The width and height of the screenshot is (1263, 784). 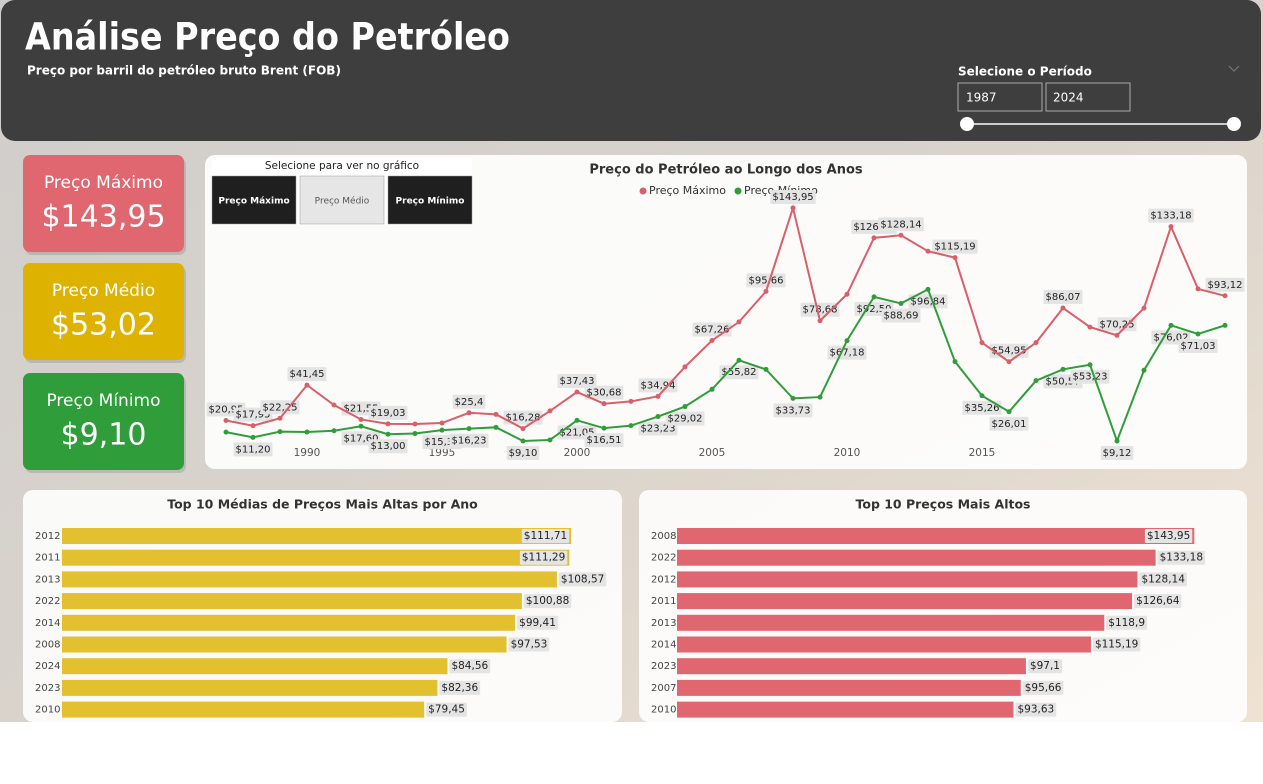 What do you see at coordinates (543, 558) in the screenshot?
I see `data-label: $111,29` at bounding box center [543, 558].